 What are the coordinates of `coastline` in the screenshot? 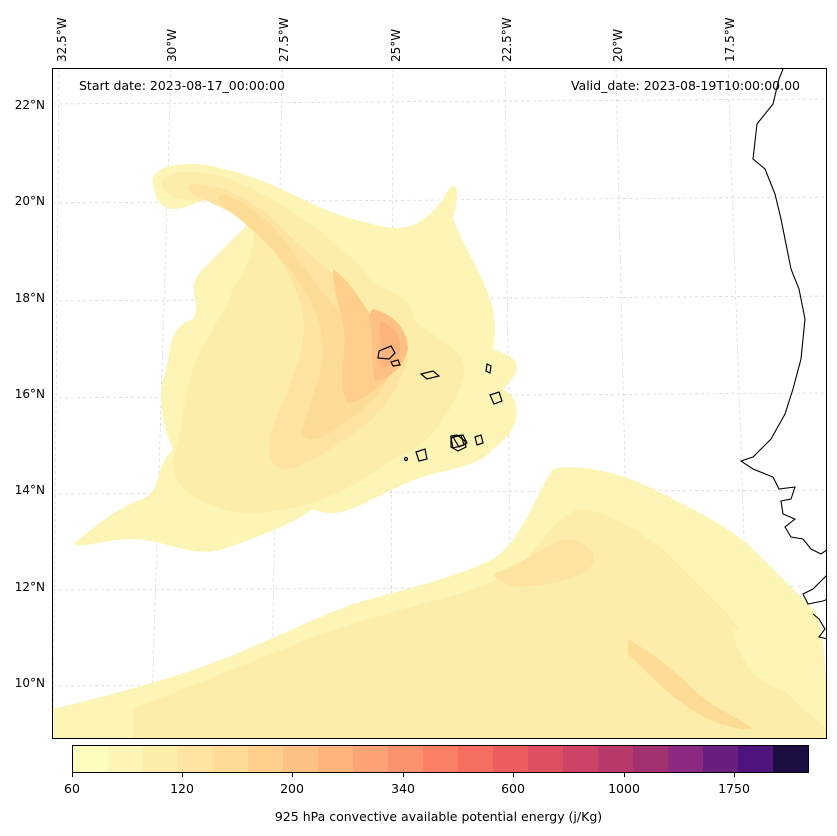 It's located at (782, 354).